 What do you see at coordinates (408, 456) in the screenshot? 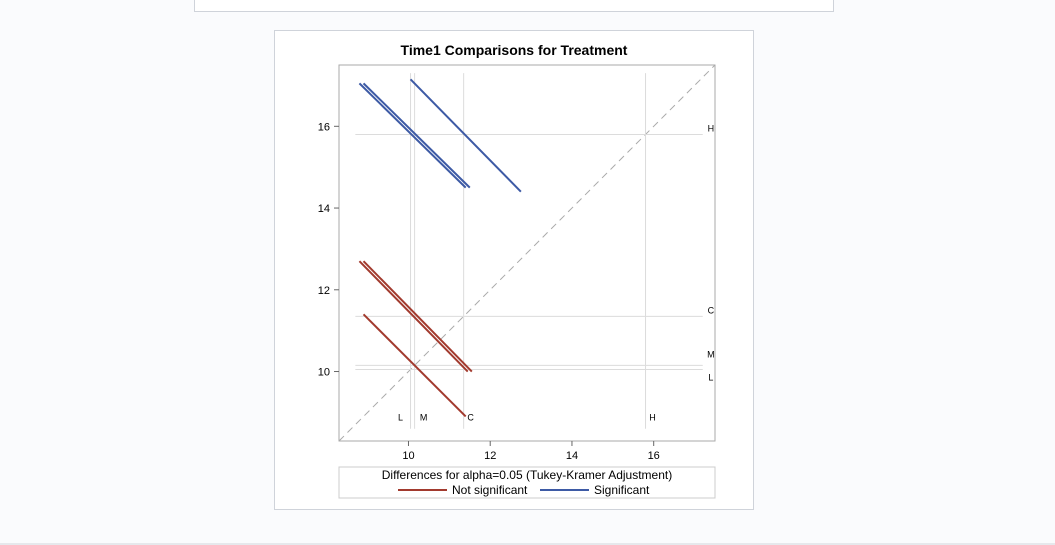
I see `x-tick-label-10: 10` at bounding box center [408, 456].